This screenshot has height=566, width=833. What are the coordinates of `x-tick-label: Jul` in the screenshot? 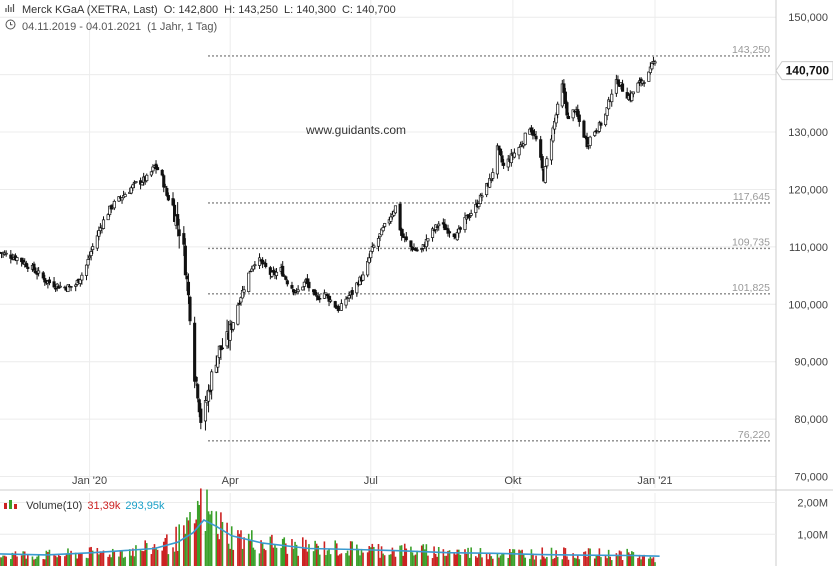 It's located at (371, 481).